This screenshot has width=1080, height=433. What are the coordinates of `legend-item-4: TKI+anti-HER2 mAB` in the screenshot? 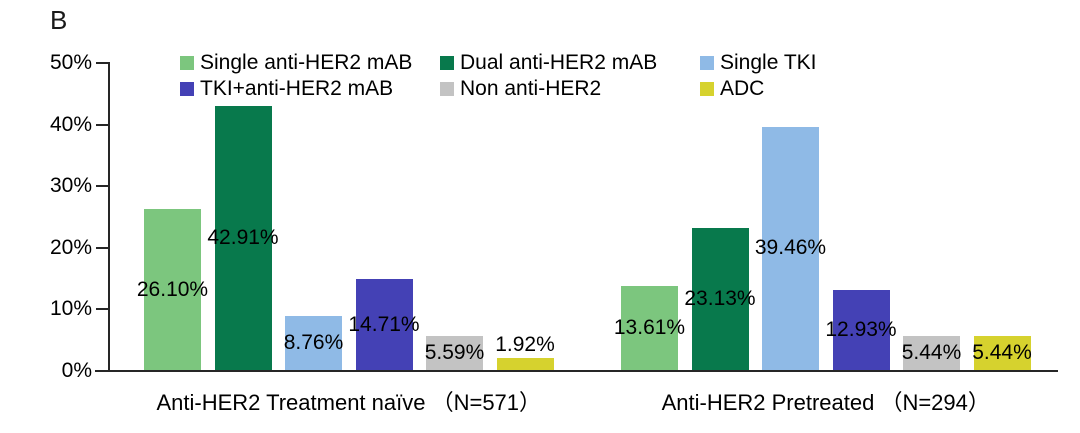 It's located at (286, 89).